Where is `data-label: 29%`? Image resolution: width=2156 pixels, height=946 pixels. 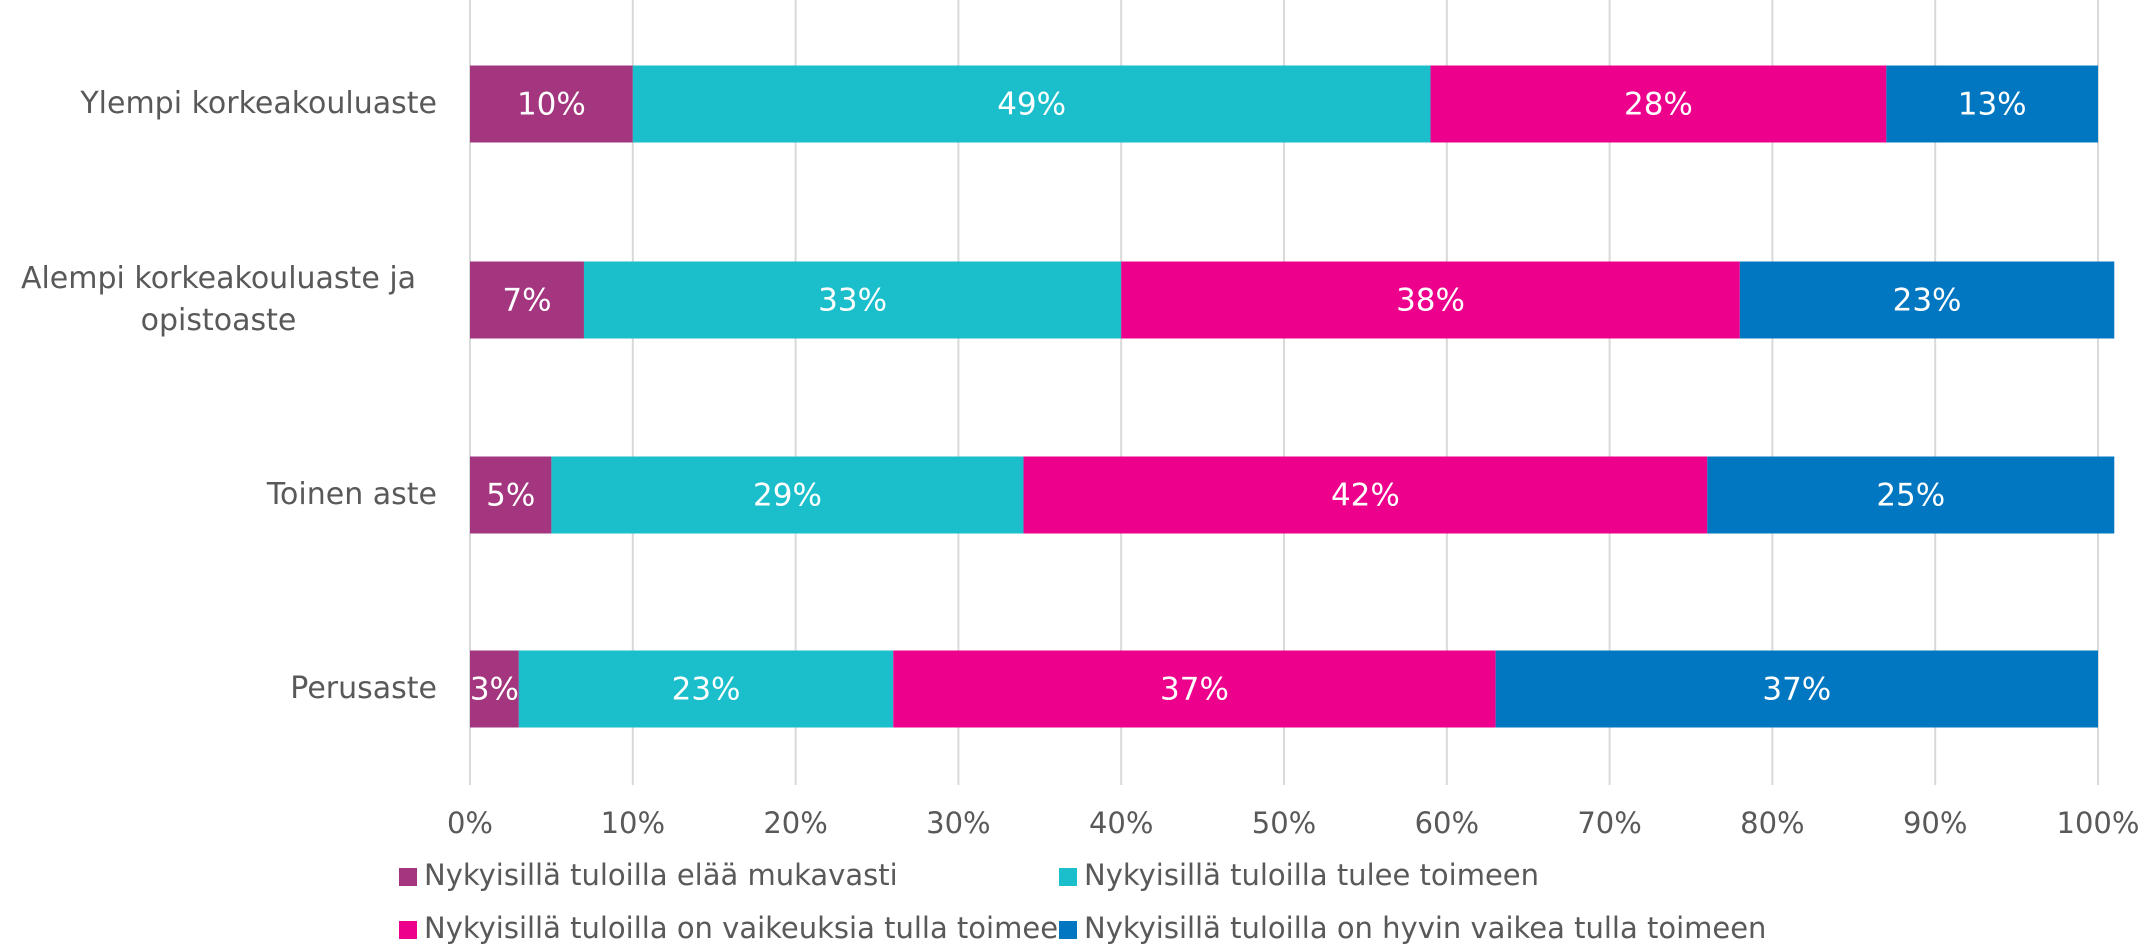
data-label: 29% is located at coordinates (787, 496).